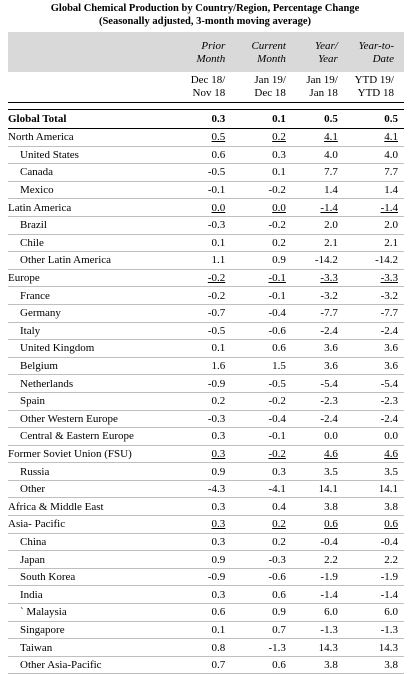 The width and height of the screenshot is (410, 674). What do you see at coordinates (321, 612) in the screenshot?
I see `value-year-year: 6.0` at bounding box center [321, 612].